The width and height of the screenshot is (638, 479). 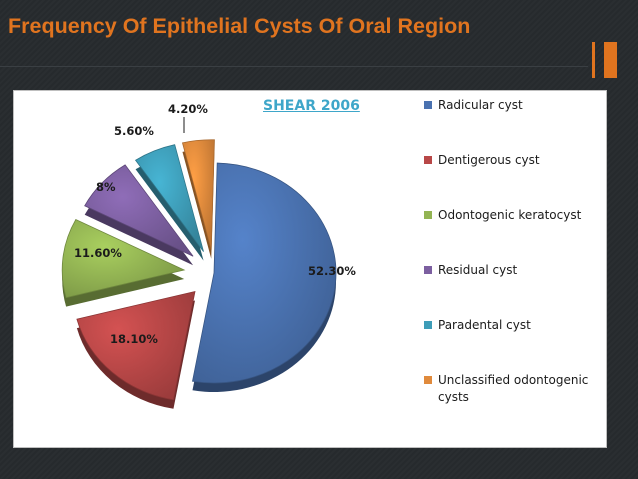 I want to click on title-underline, so click(x=294, y=66).